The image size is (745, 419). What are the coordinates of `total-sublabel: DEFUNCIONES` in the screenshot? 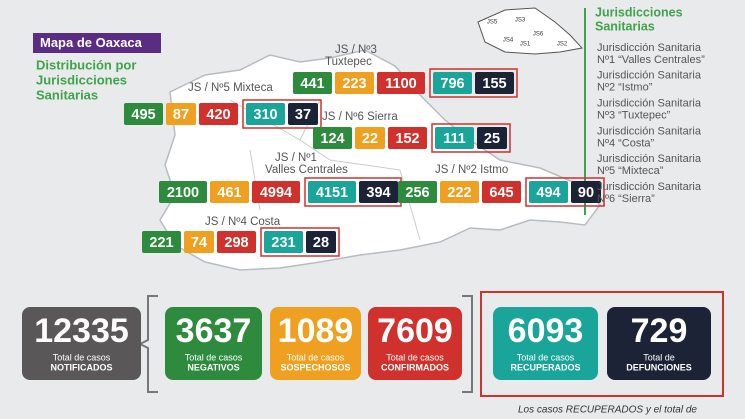 It's located at (659, 367).